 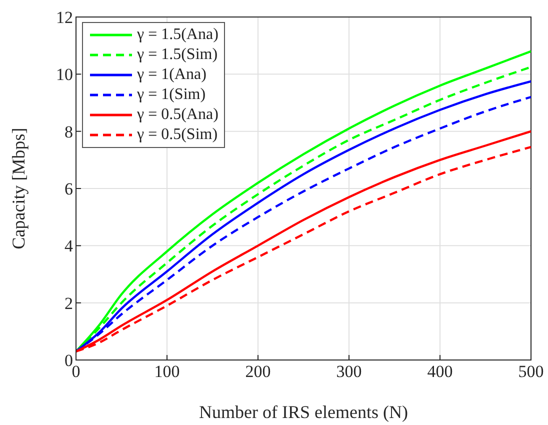 What do you see at coordinates (177, 35) in the screenshot?
I see `legend-label: γ = 1.5(Ana)` at bounding box center [177, 35].